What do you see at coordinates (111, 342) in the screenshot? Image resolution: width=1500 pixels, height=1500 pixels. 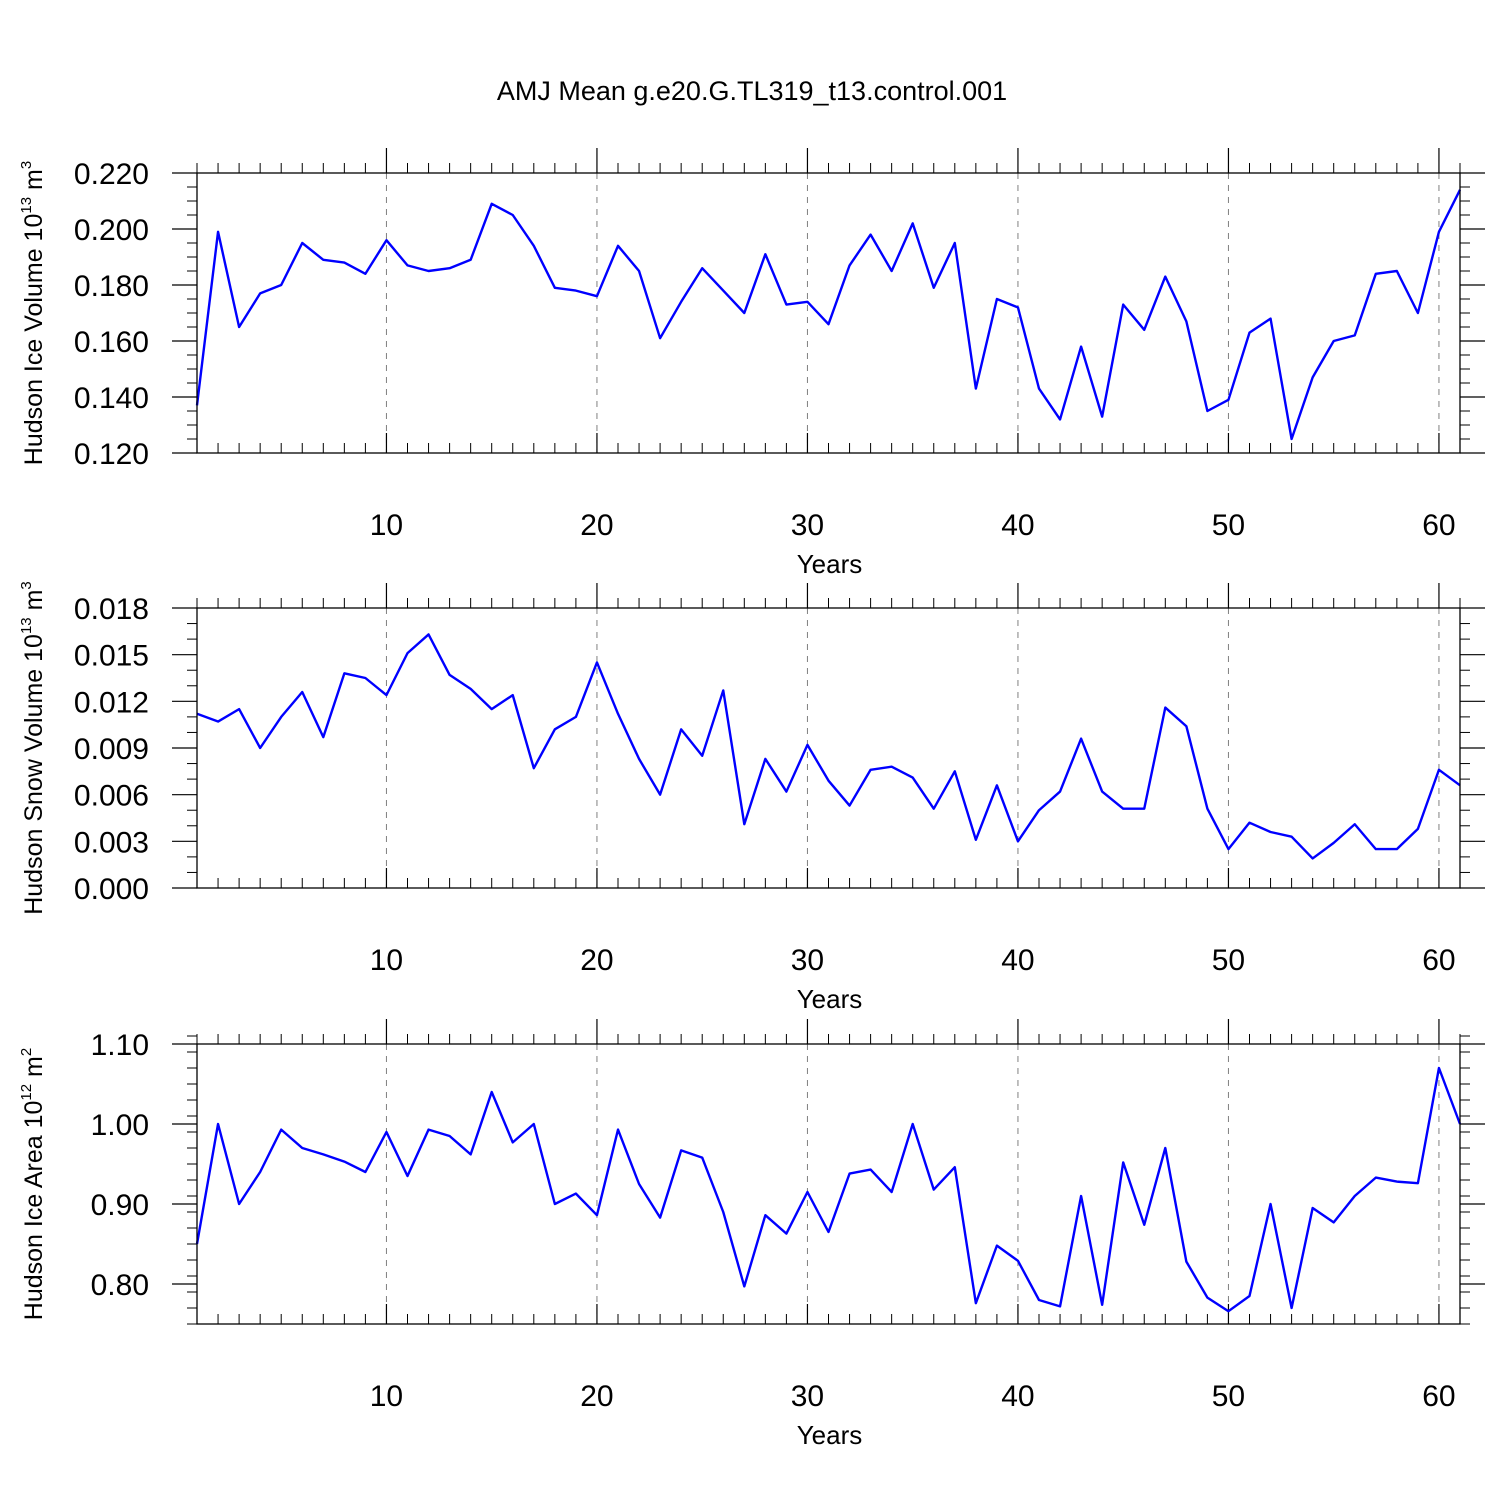 I see `ytick-label-0.160: 0.160` at bounding box center [111, 342].